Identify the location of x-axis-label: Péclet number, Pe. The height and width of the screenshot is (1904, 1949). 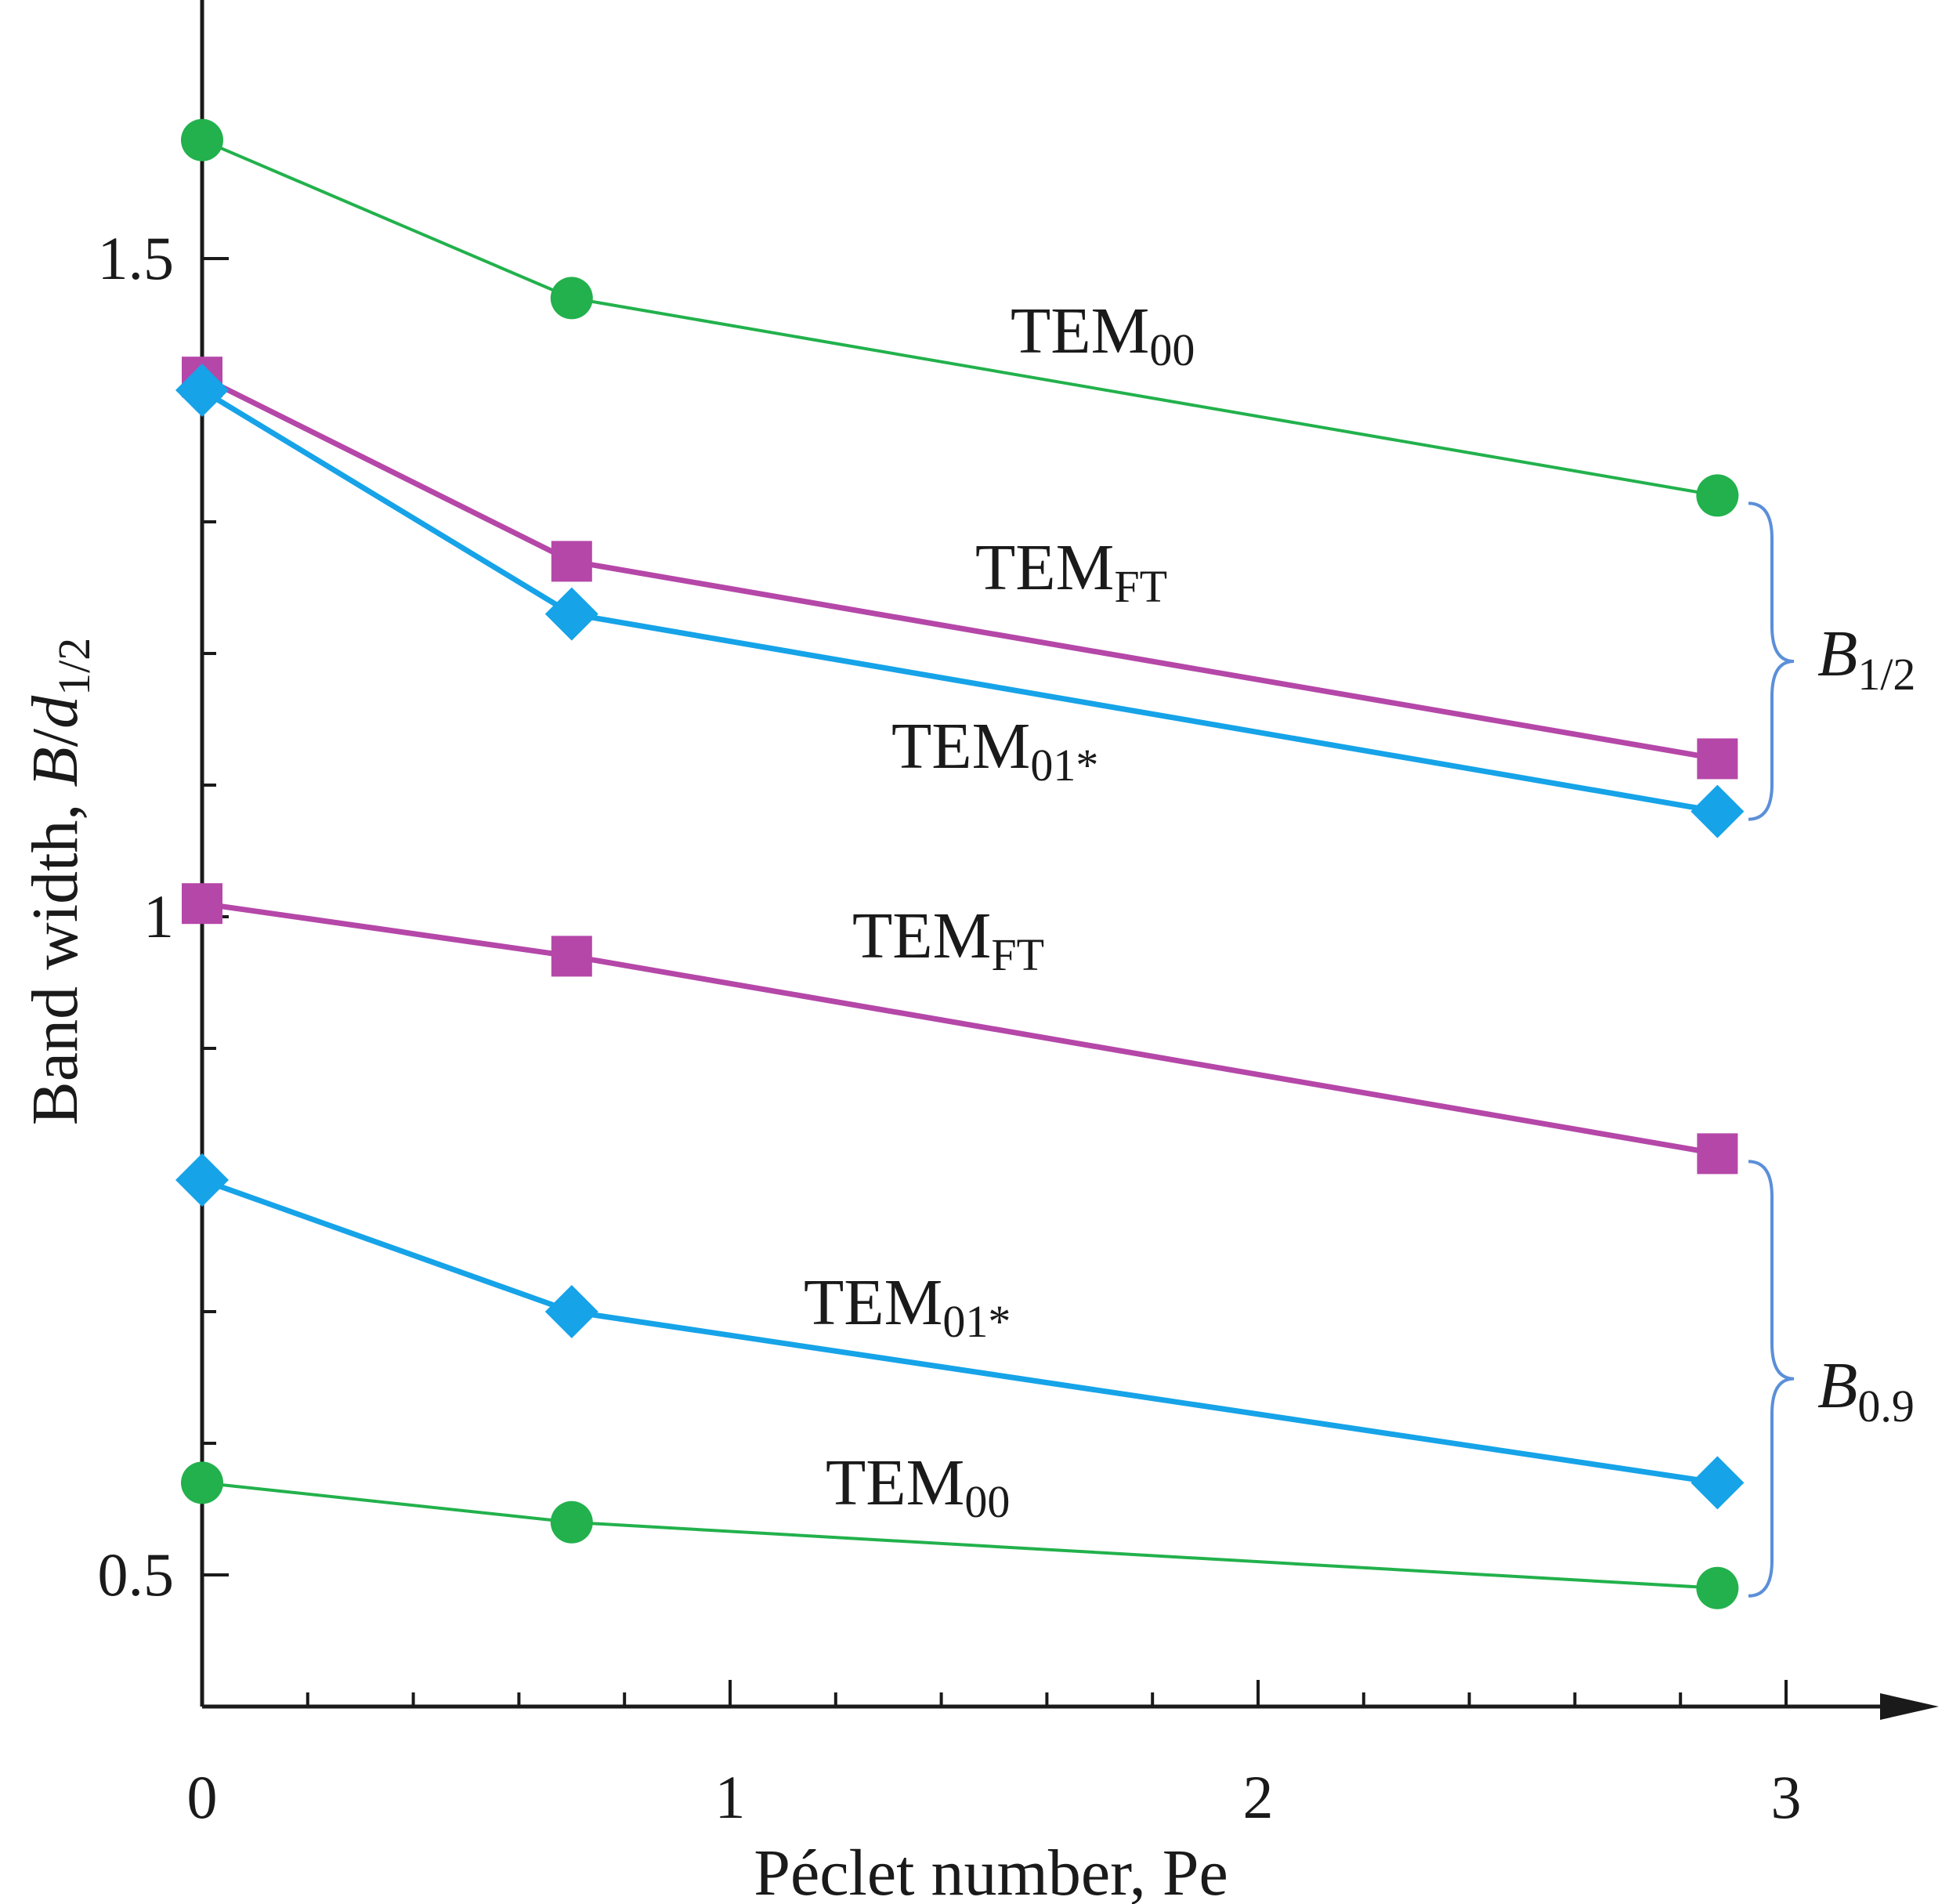
(991, 1870).